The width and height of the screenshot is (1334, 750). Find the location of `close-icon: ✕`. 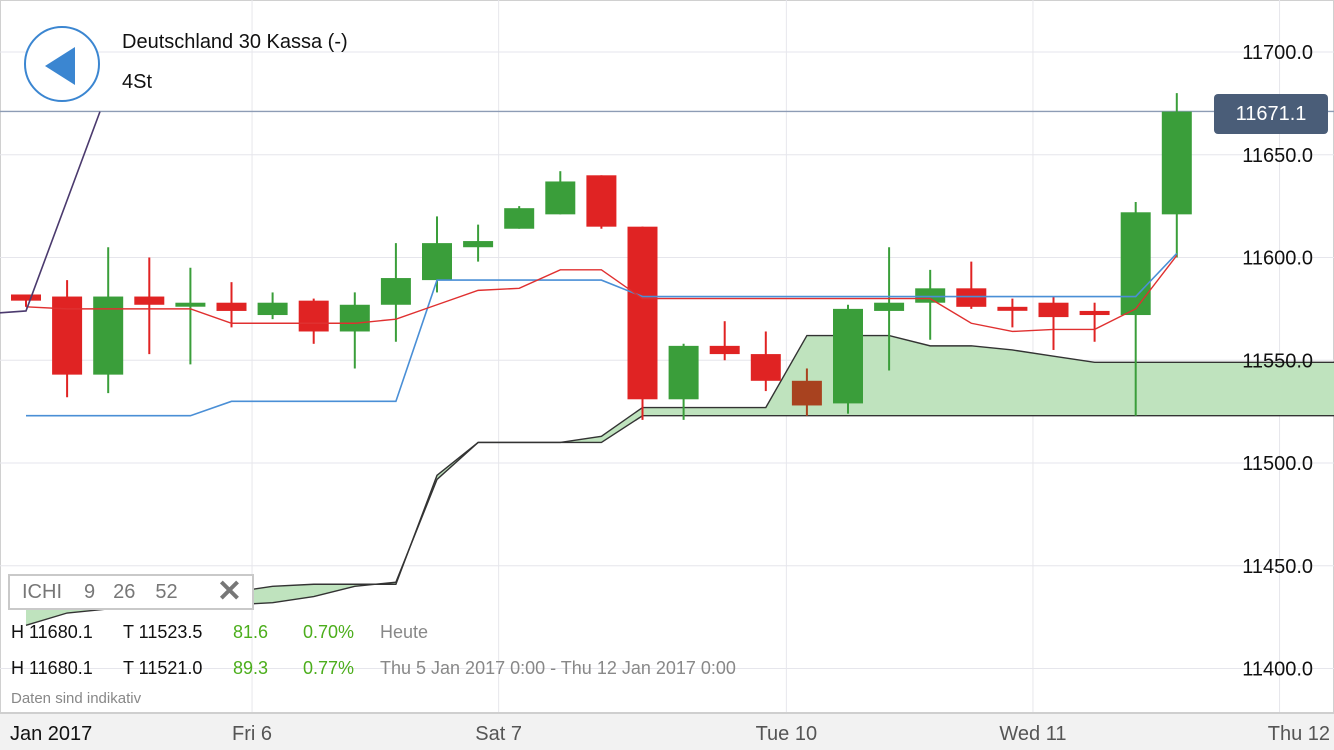

close-icon: ✕ is located at coordinates (229, 591).